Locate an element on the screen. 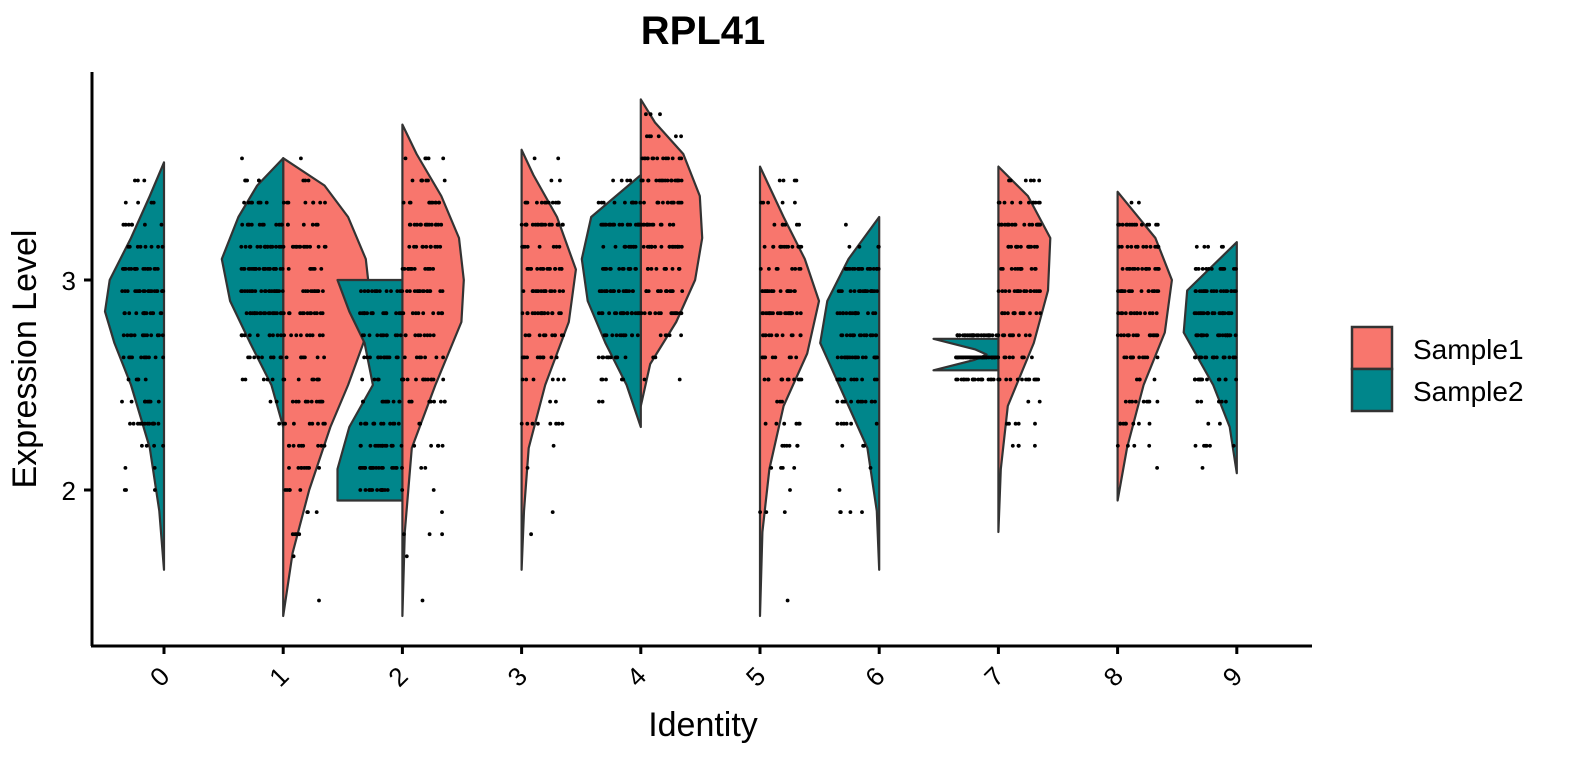  x-axis-ticks: 0 1 2 3 4 5 6 7 8 9 is located at coordinates (696, 669).